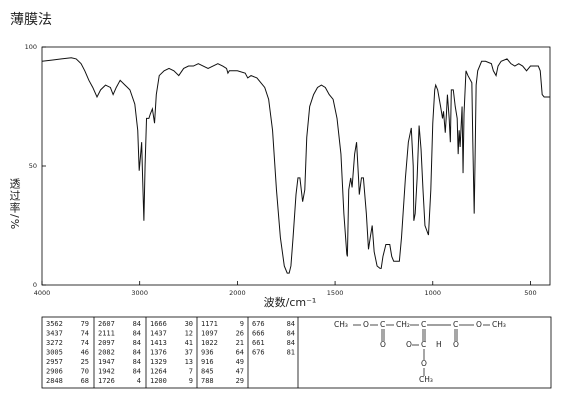  What do you see at coordinates (158, 381) in the screenshot?
I see `peak-wavenumber: 1200` at bounding box center [158, 381].